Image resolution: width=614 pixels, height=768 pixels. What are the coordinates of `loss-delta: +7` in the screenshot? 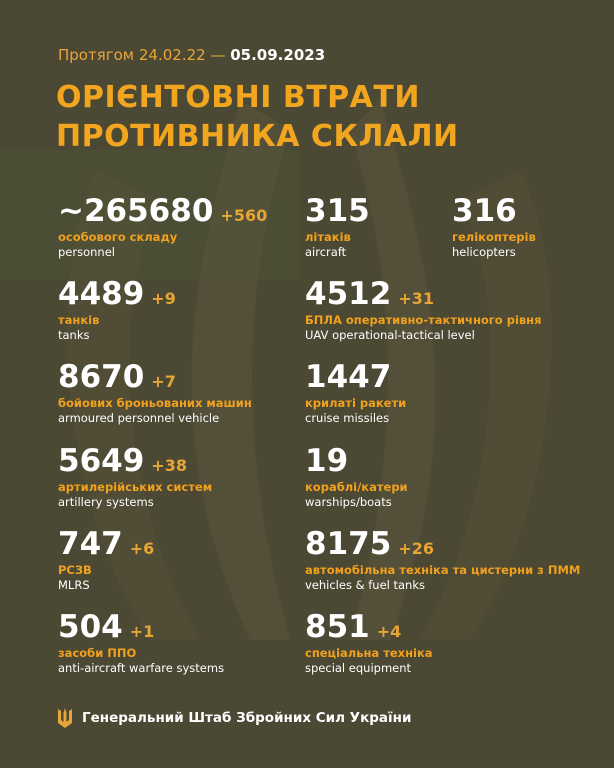 It's located at (163, 381).